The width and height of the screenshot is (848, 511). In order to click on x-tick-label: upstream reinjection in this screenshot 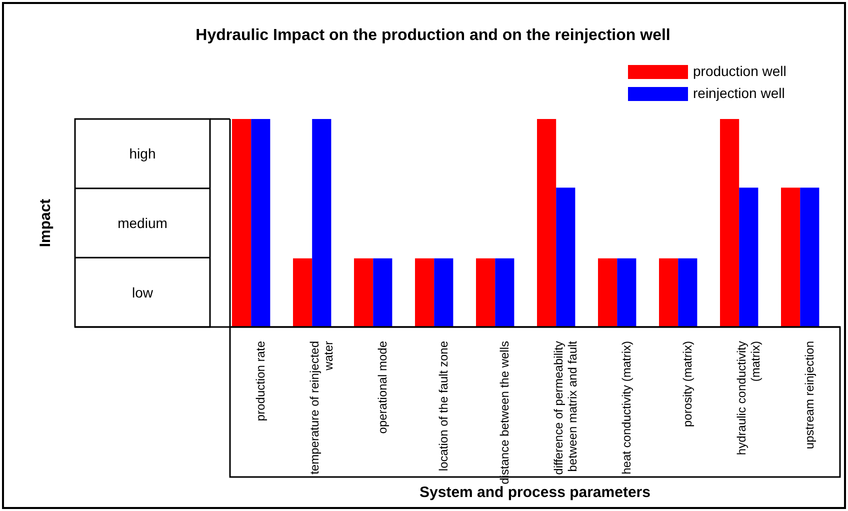, I will do `click(809, 395)`.